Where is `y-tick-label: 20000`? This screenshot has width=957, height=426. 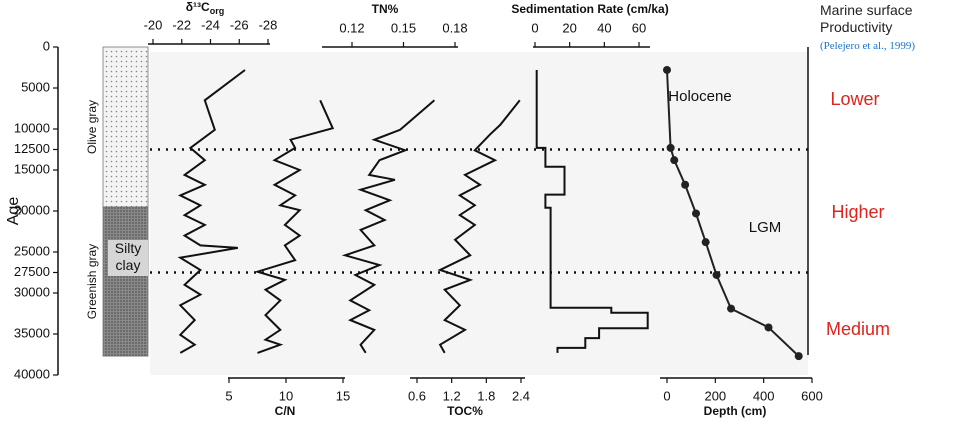
y-tick-label: 20000 is located at coordinates (32, 209).